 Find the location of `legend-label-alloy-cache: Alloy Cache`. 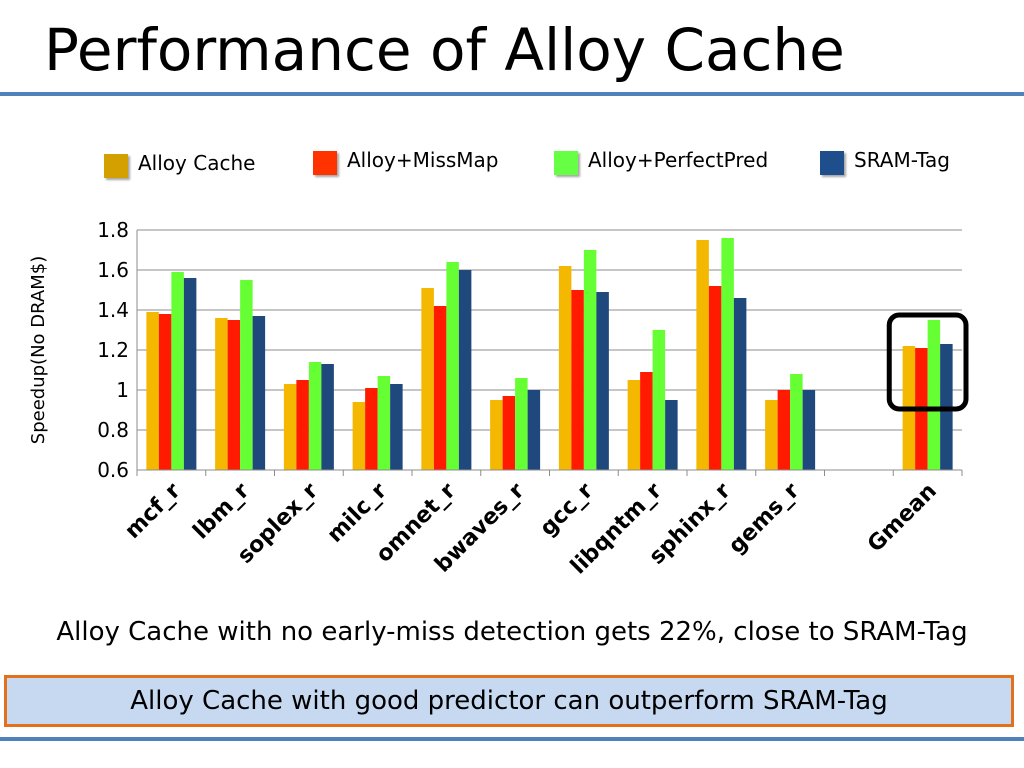

legend-label-alloy-cache: Alloy Cache is located at coordinates (197, 163).